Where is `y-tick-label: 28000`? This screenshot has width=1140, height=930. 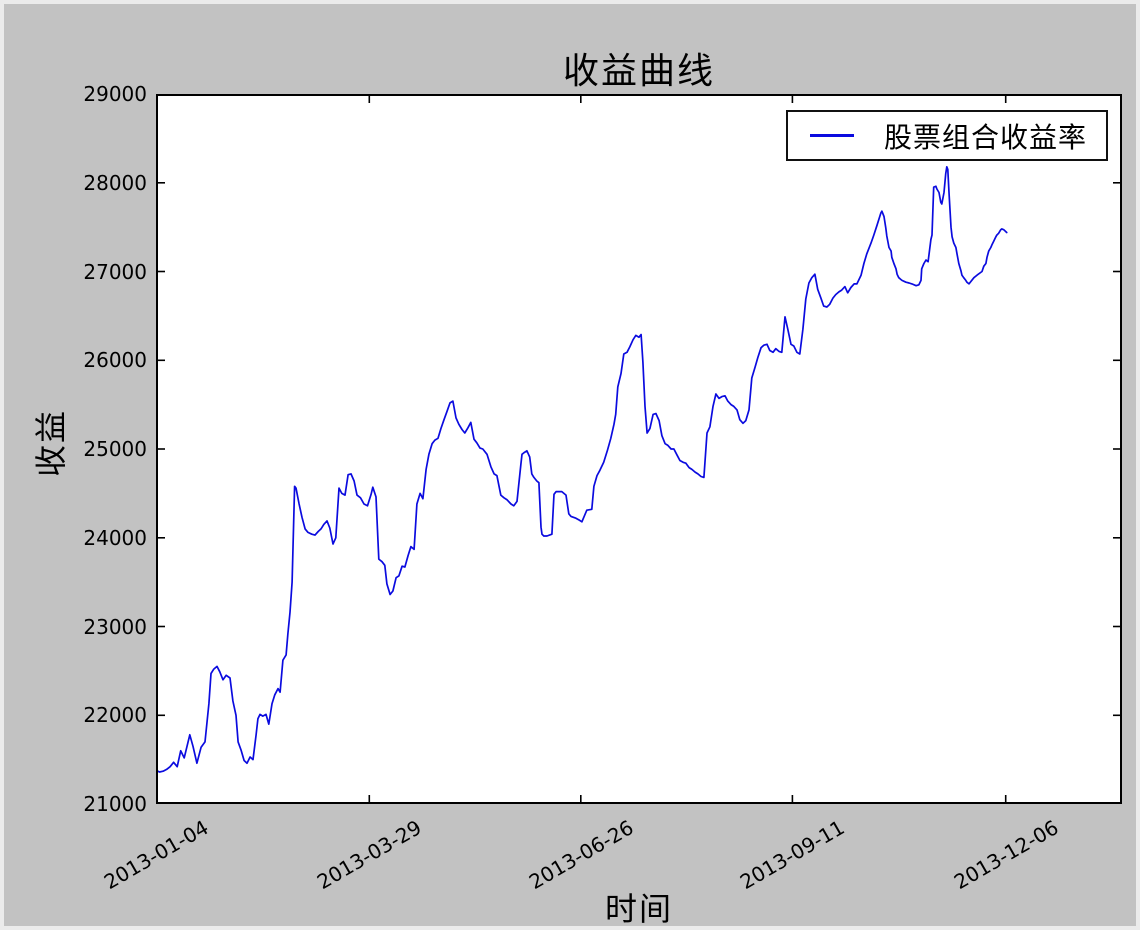
y-tick-label: 28000 is located at coordinates (115, 182).